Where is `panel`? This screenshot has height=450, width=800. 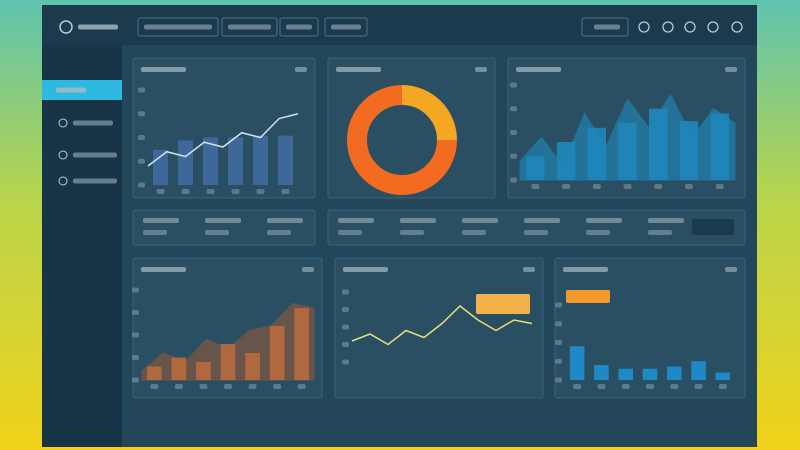
panel is located at coordinates (439, 328).